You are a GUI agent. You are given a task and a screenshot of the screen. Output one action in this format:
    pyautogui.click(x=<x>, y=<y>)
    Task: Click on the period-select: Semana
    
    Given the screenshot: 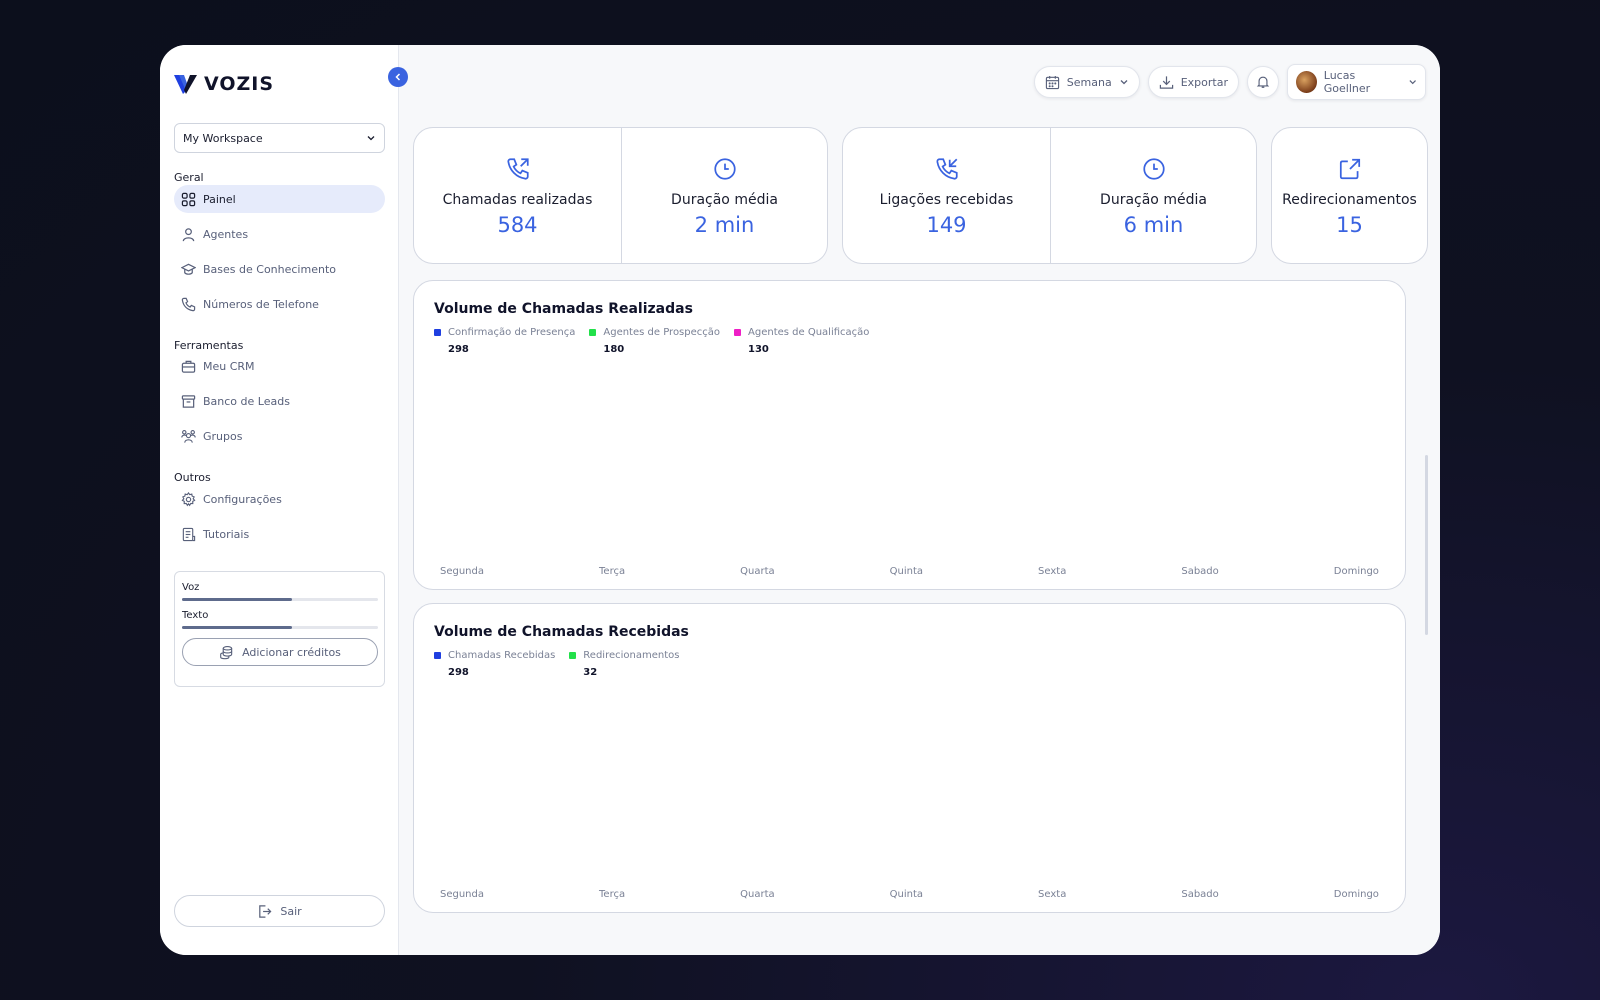 What is the action you would take?
    pyautogui.click(x=1086, y=82)
    